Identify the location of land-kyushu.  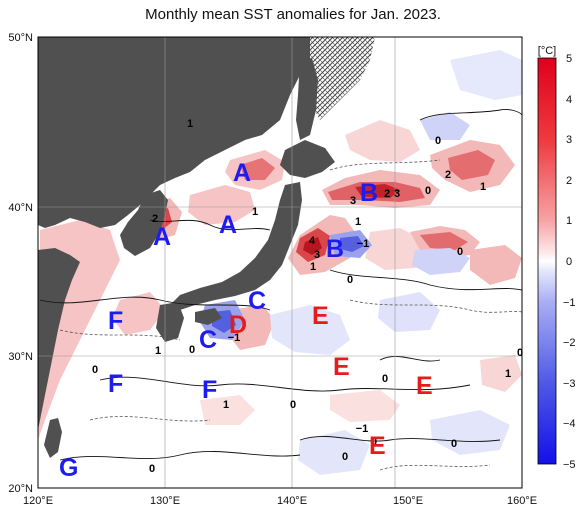
(170, 322).